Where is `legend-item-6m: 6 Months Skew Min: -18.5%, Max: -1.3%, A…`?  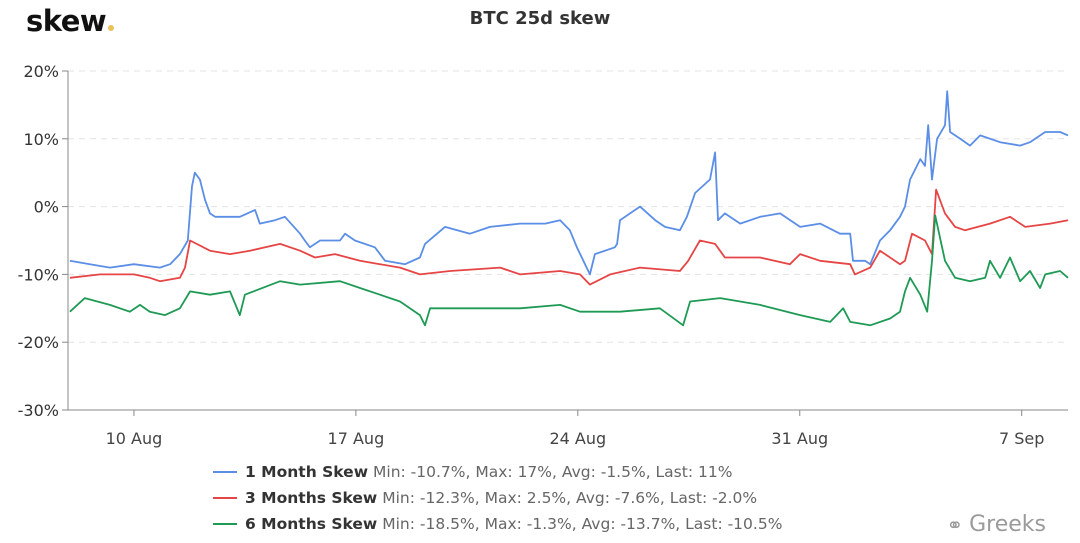 legend-item-6m: 6 Months Skew Min: -18.5%, Max: -1.3%, A… is located at coordinates (497, 524).